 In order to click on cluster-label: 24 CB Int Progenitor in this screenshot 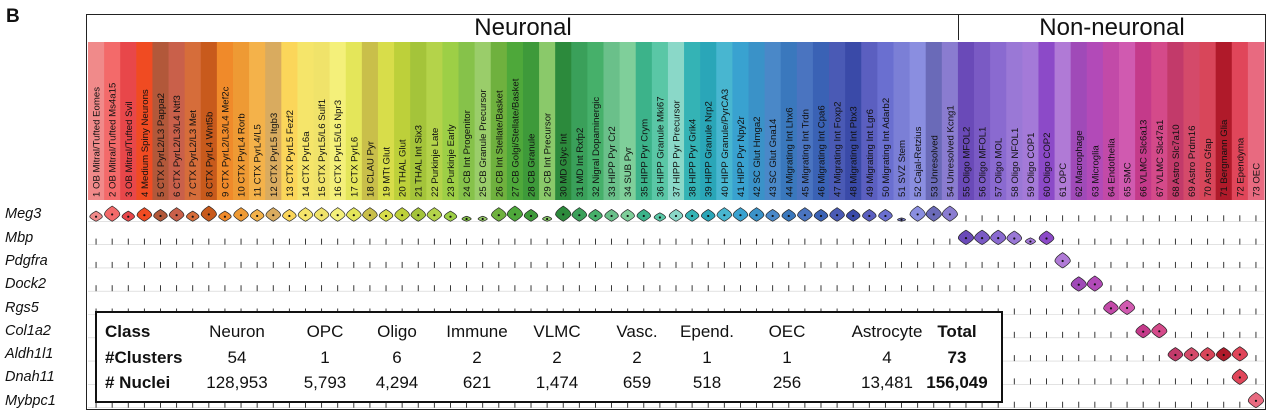, I will do `click(467, 153)`.